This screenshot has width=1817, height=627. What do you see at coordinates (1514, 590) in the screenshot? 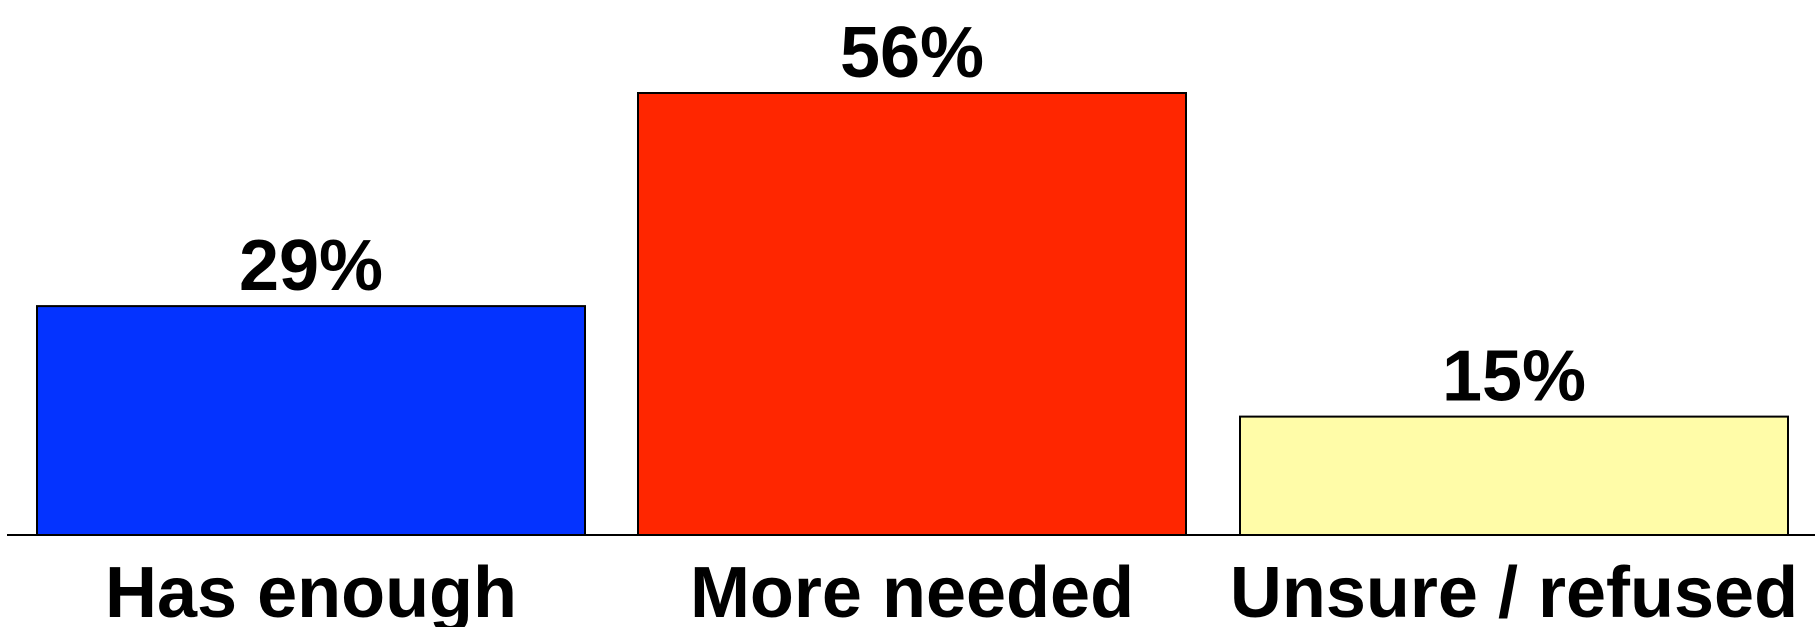
I see `category-label-2: Unsure / refused` at bounding box center [1514, 590].